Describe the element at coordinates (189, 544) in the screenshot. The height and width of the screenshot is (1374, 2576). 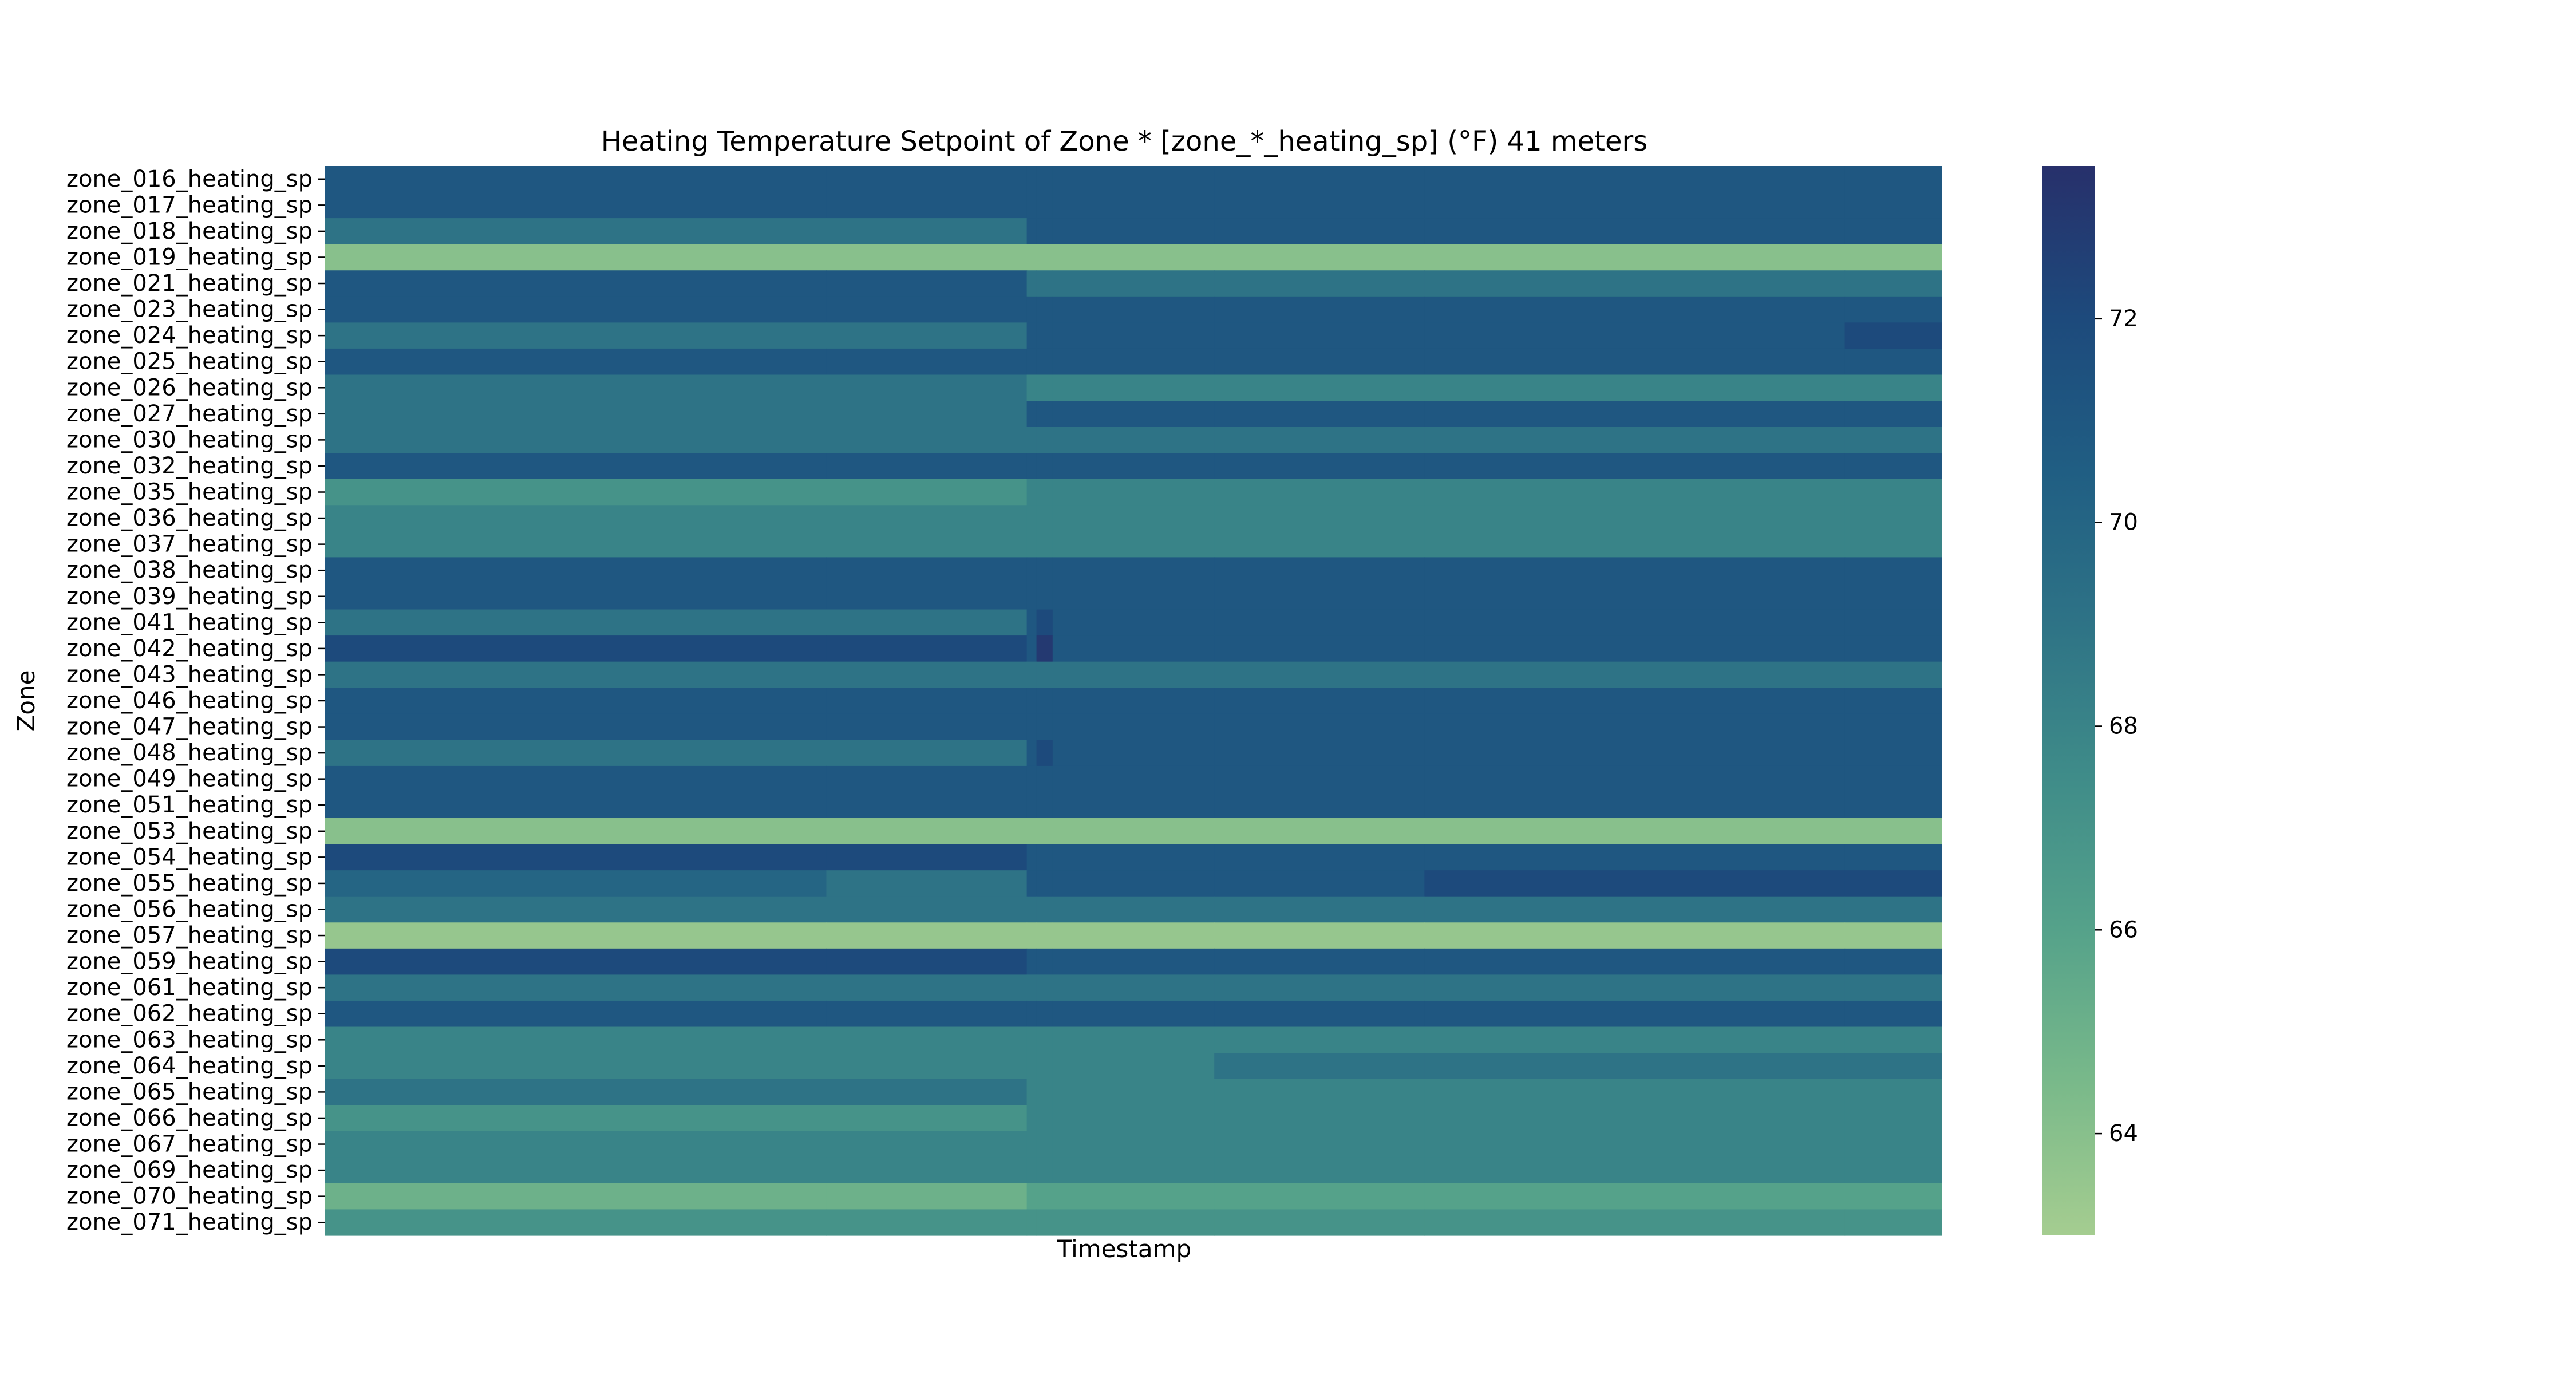
I see `y-tick-label: zone_037_heating_sp` at that location.